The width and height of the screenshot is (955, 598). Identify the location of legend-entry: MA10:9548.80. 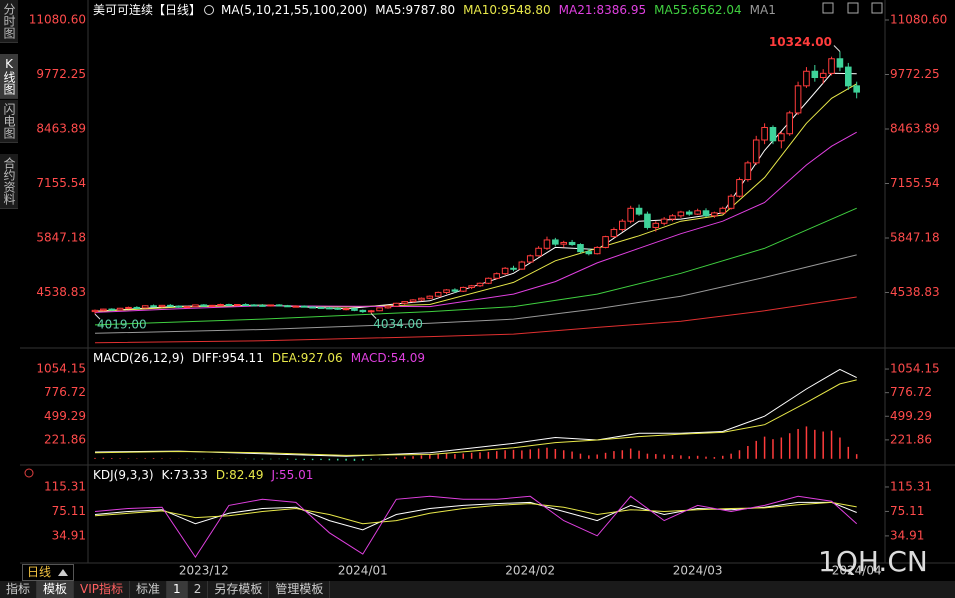
(507, 10).